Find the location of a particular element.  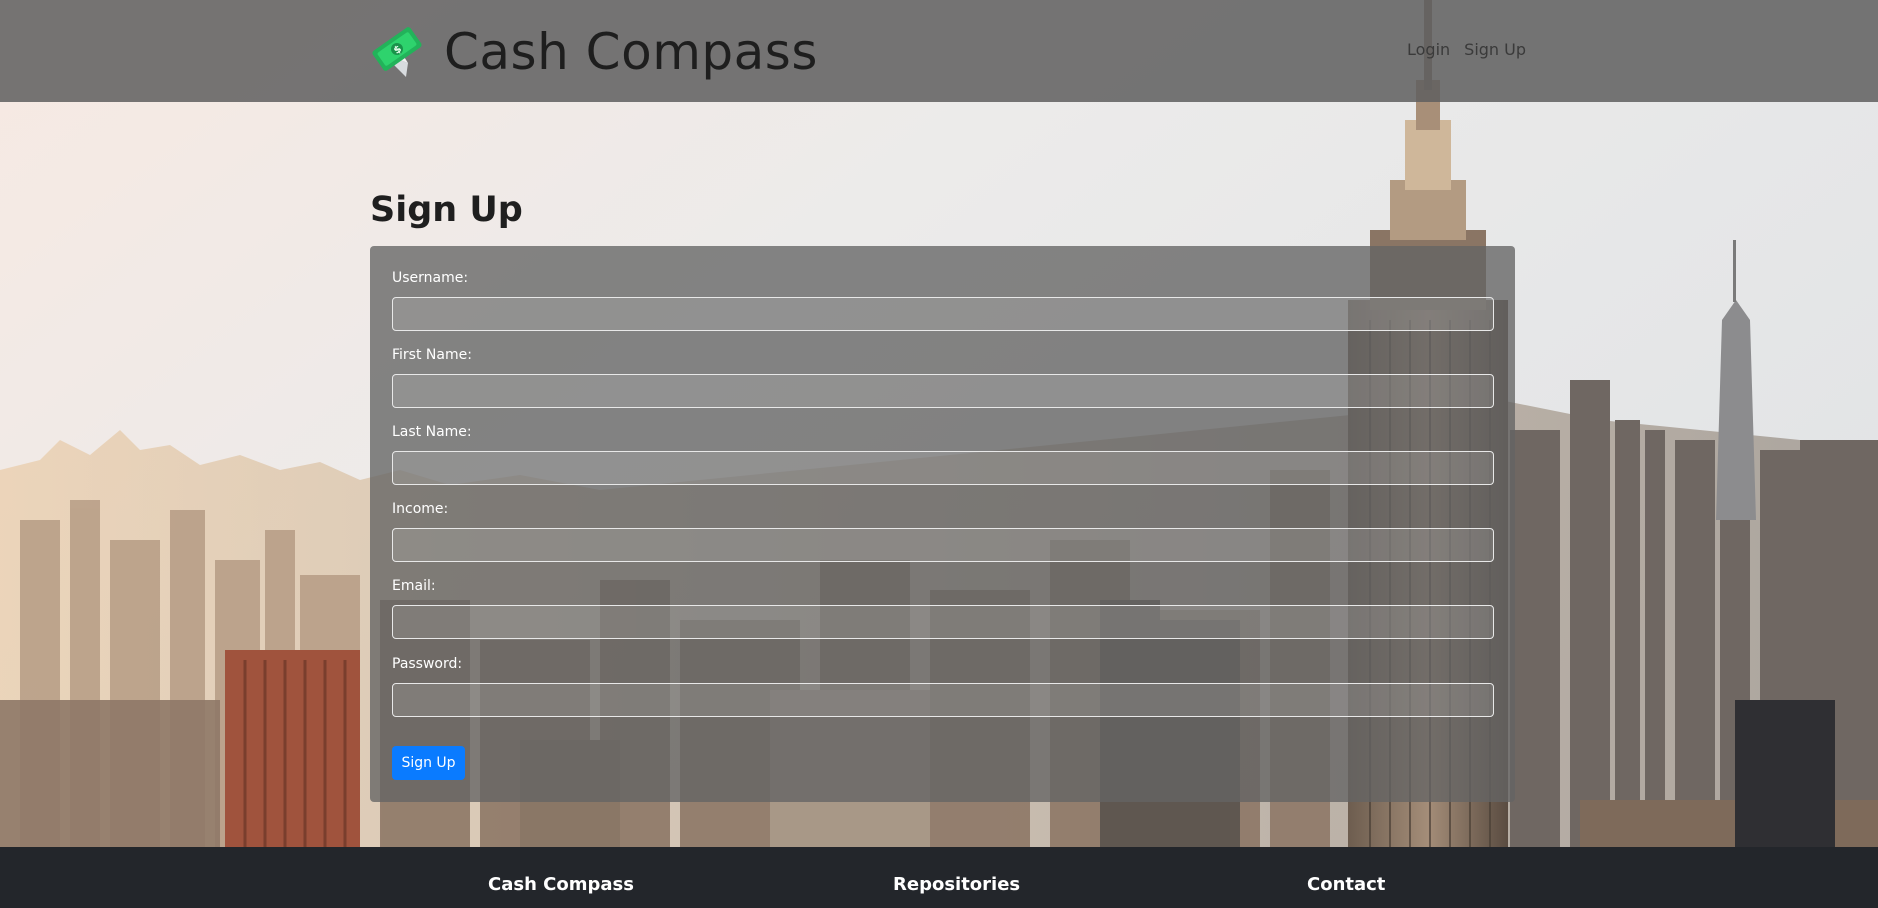

footer-heading-repositories: Repositories is located at coordinates (957, 884).